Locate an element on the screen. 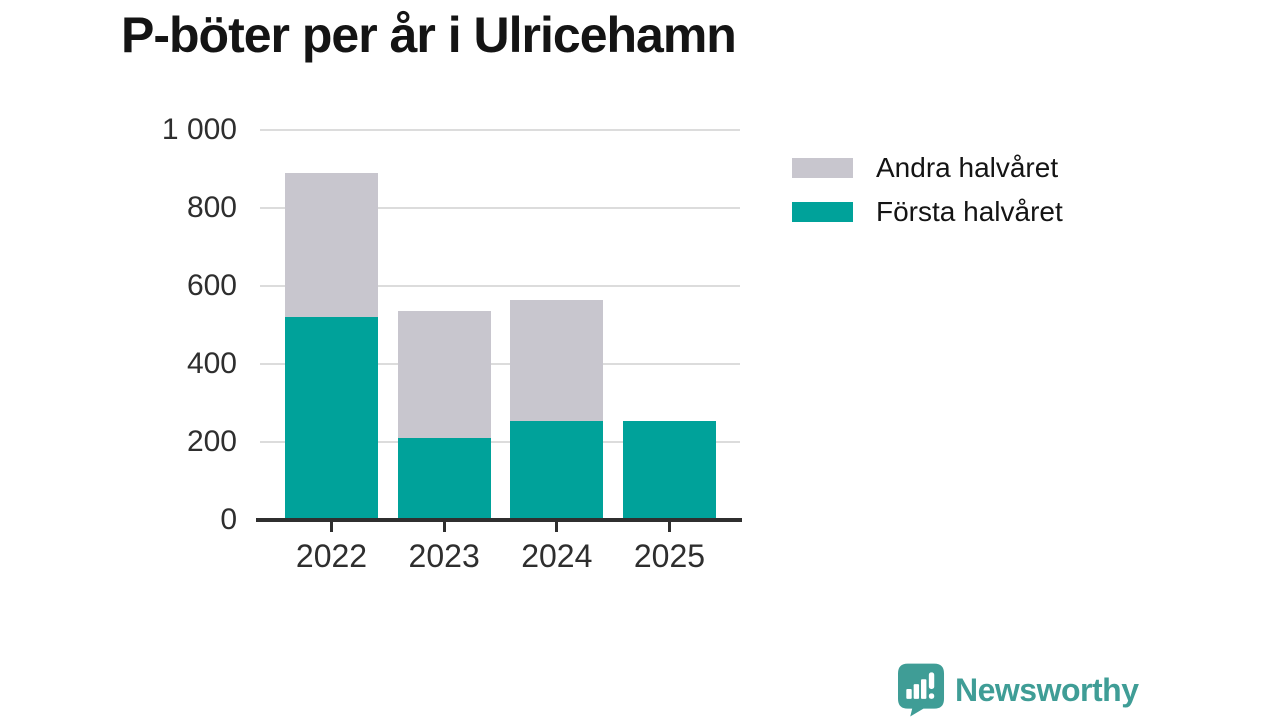 The image size is (1280, 720). bar-segment-2024-första is located at coordinates (557, 470).